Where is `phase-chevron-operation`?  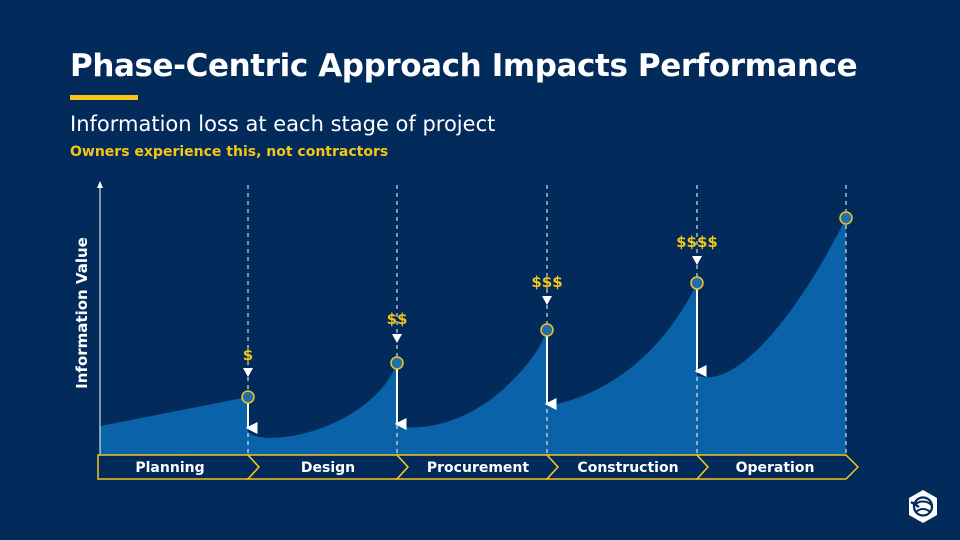 phase-chevron-operation is located at coordinates (777, 467).